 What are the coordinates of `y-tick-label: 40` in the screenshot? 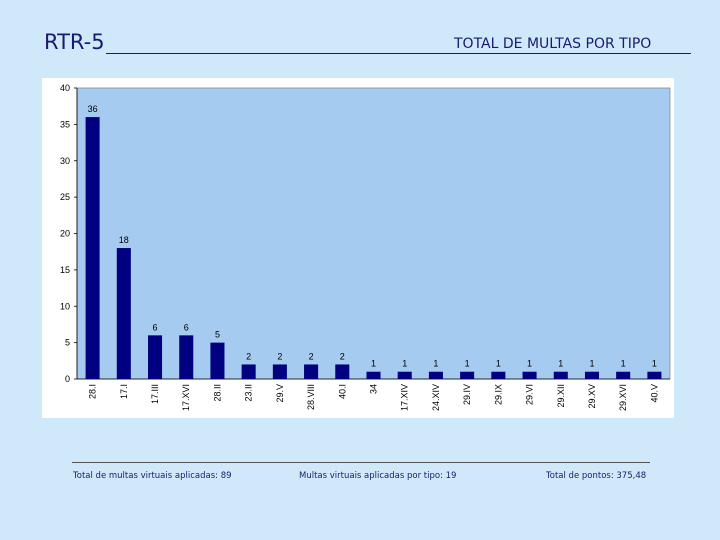 It's located at (65, 88).